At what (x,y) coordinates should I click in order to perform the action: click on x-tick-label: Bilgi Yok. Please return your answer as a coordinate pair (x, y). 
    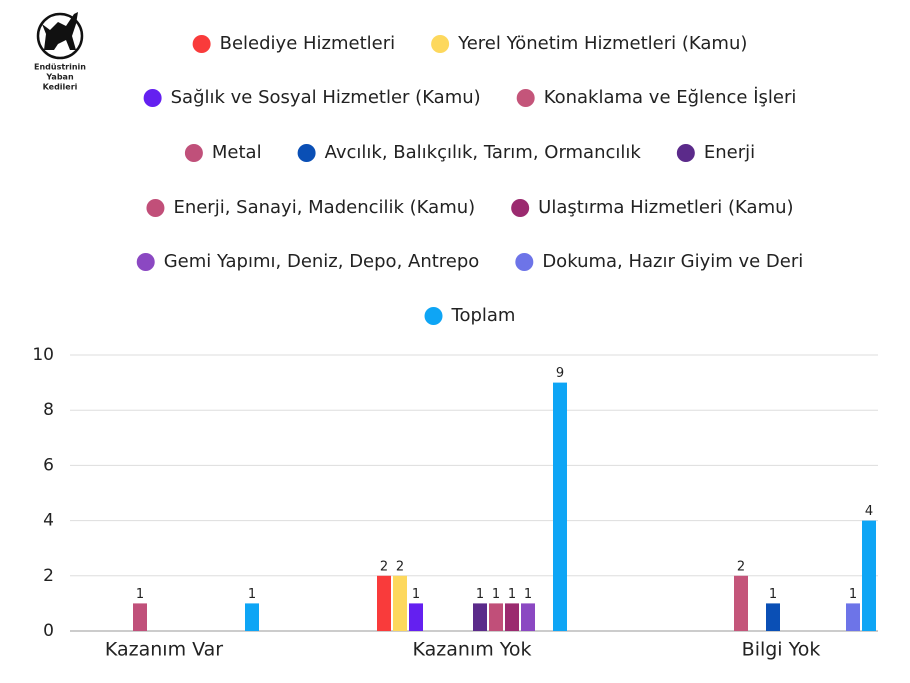
    Looking at the image, I should click on (781, 650).